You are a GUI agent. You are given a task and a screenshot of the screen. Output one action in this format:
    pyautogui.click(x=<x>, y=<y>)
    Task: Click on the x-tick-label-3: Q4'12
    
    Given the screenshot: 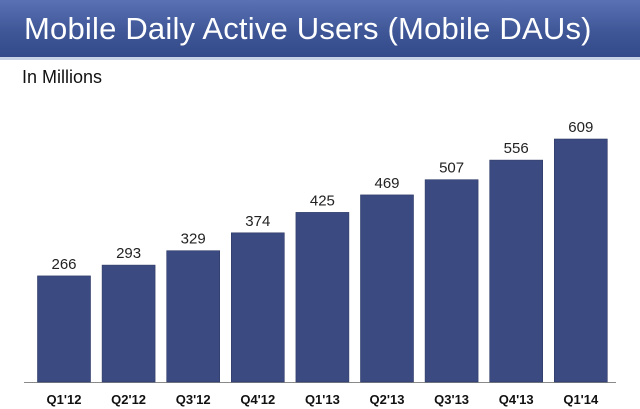 What is the action you would take?
    pyautogui.click(x=257, y=399)
    